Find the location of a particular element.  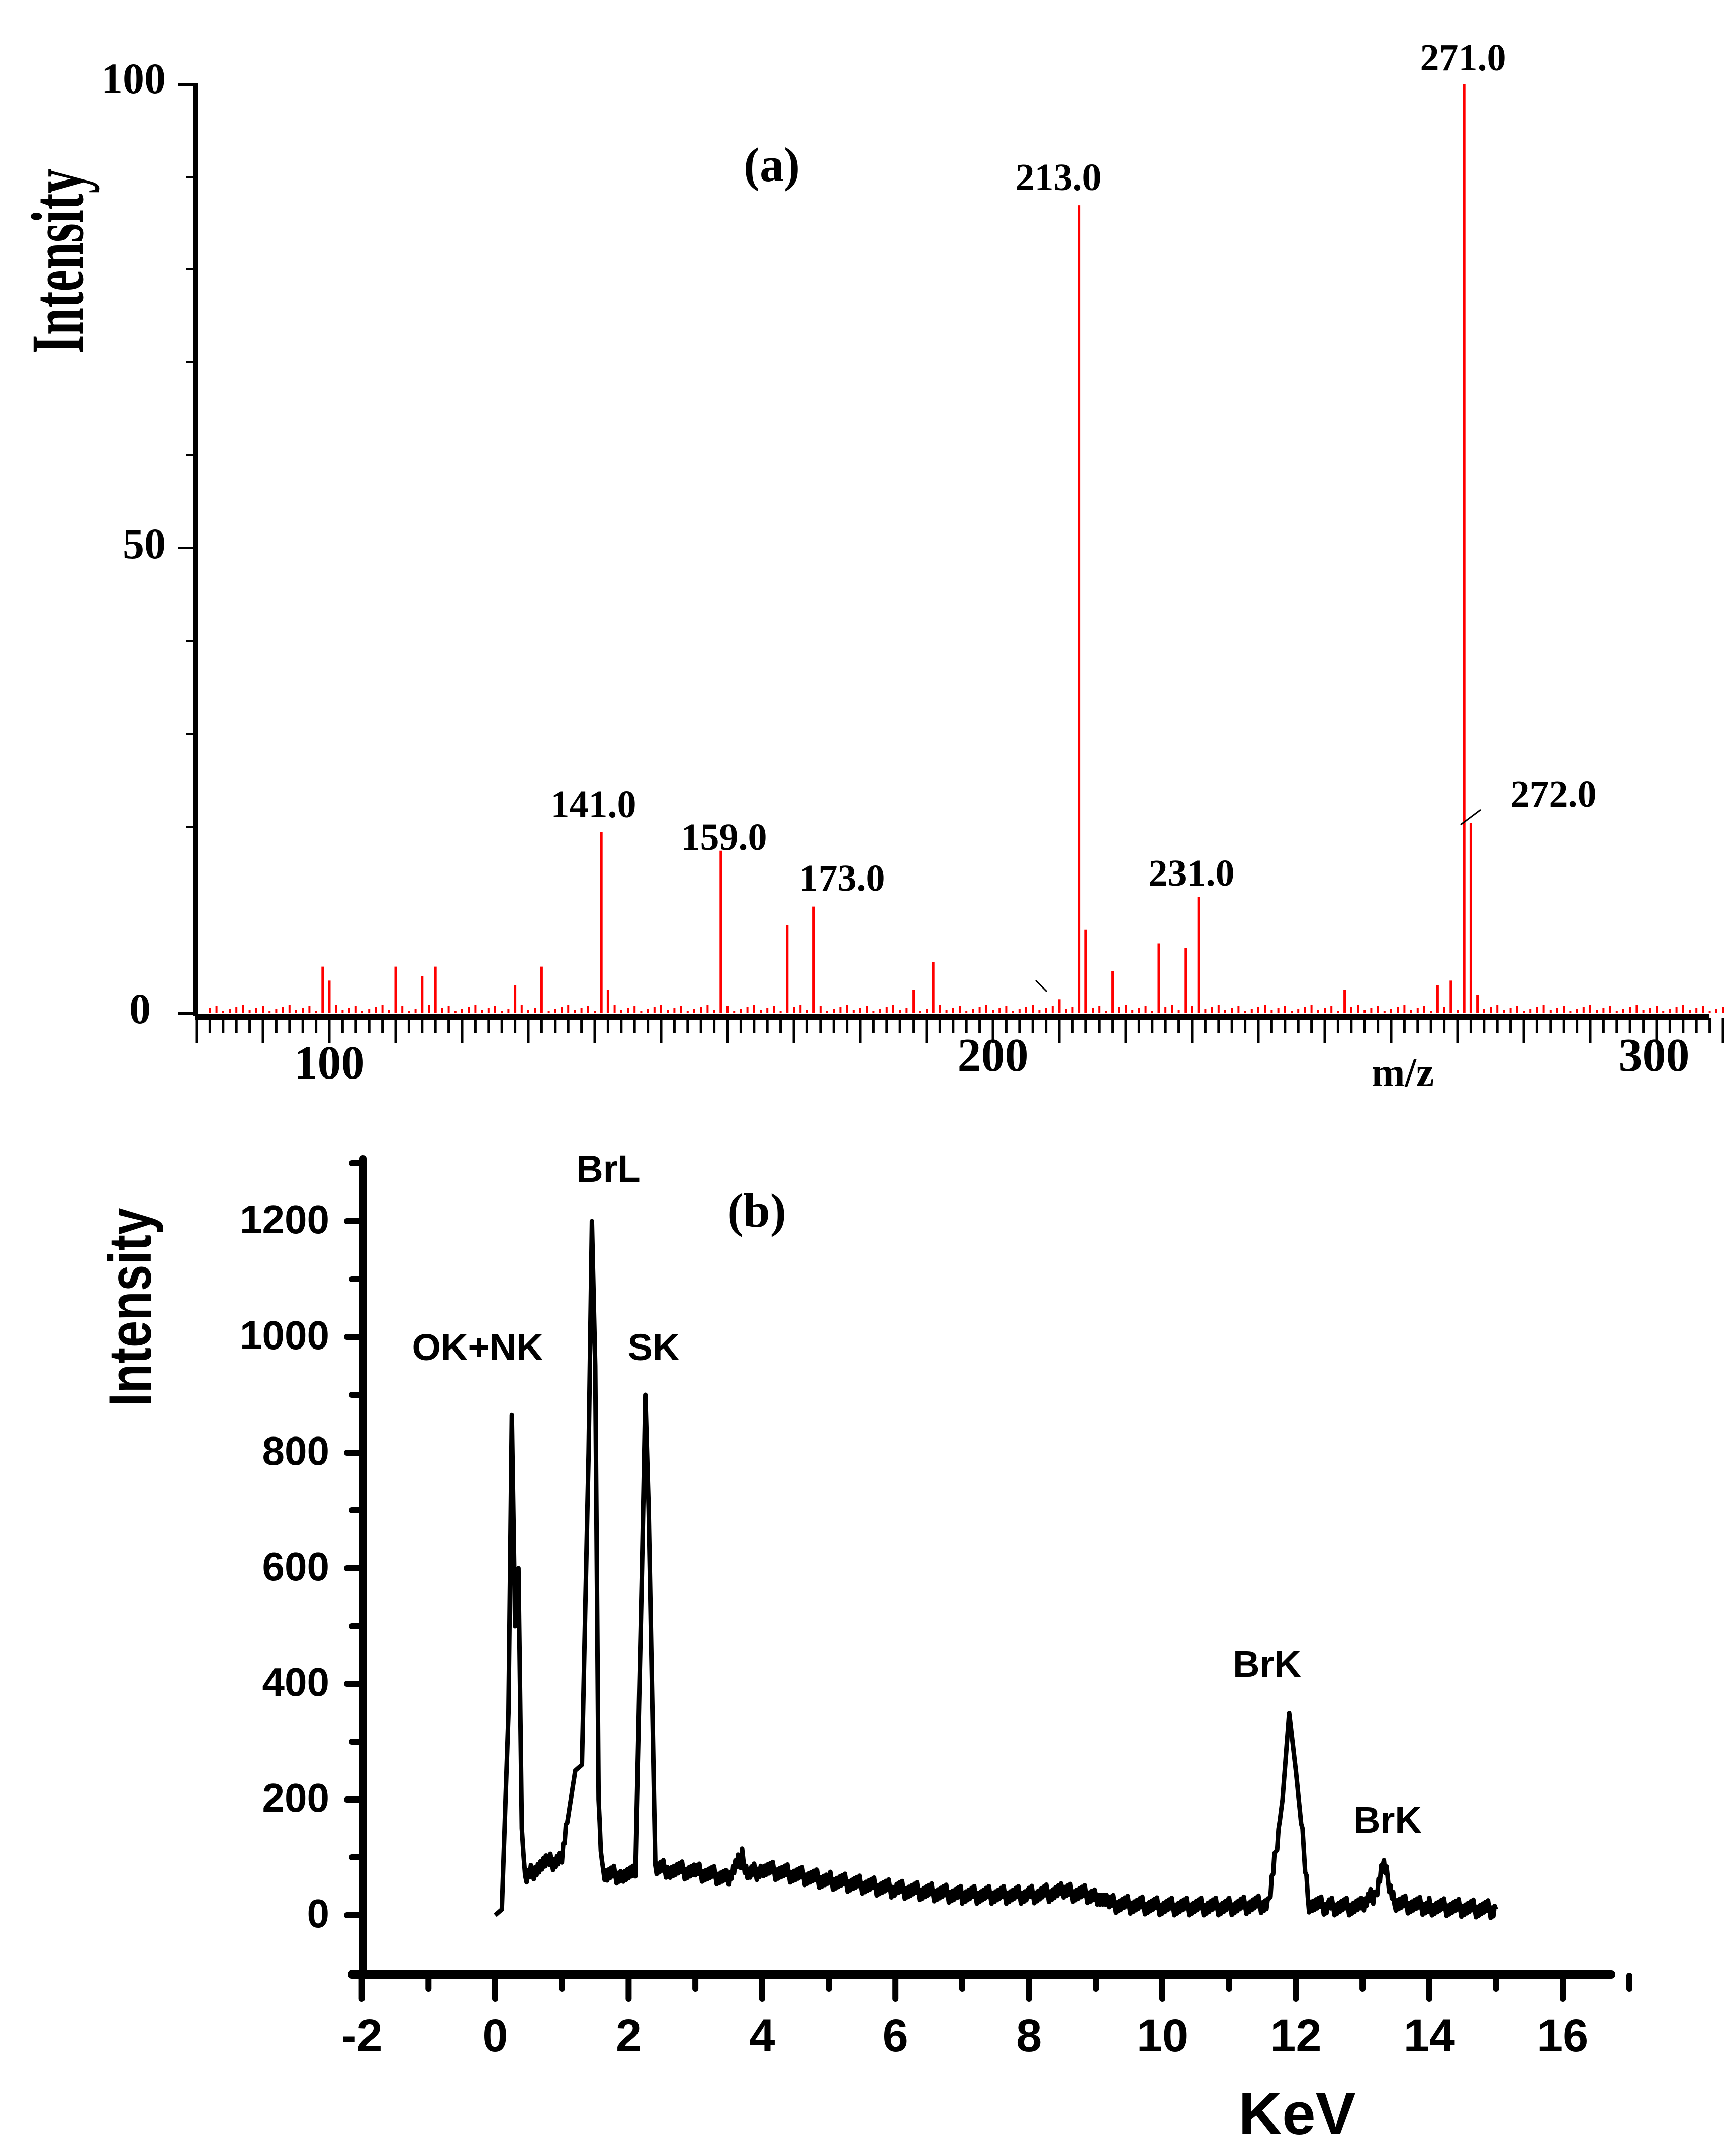

x-tick-label: 300 is located at coordinates (1654, 1056).